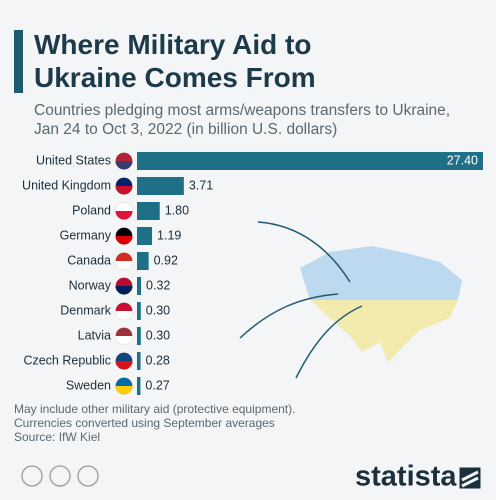  I want to click on ukraine-map, so click(350, 300).